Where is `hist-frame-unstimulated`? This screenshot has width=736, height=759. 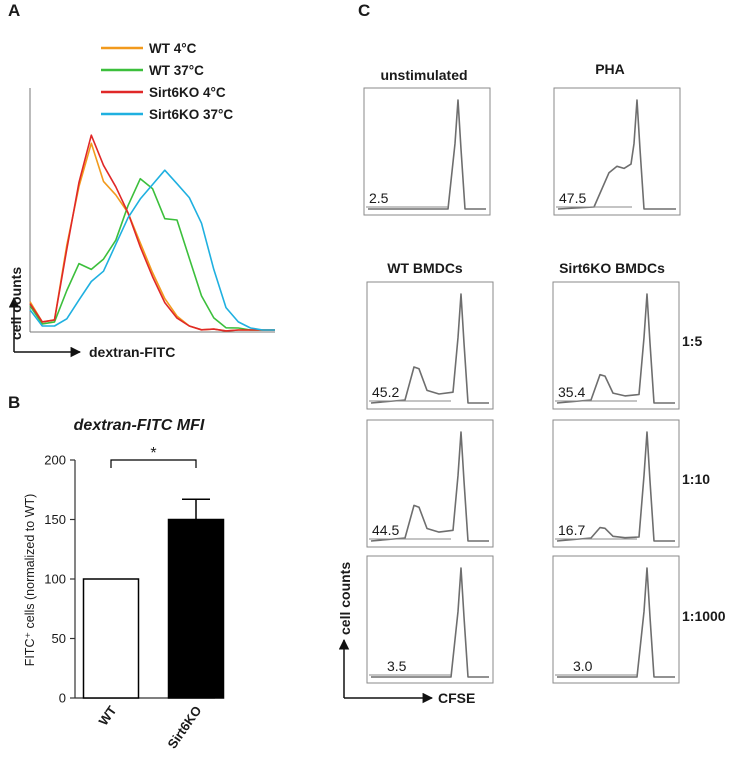 hist-frame-unstimulated is located at coordinates (427, 151).